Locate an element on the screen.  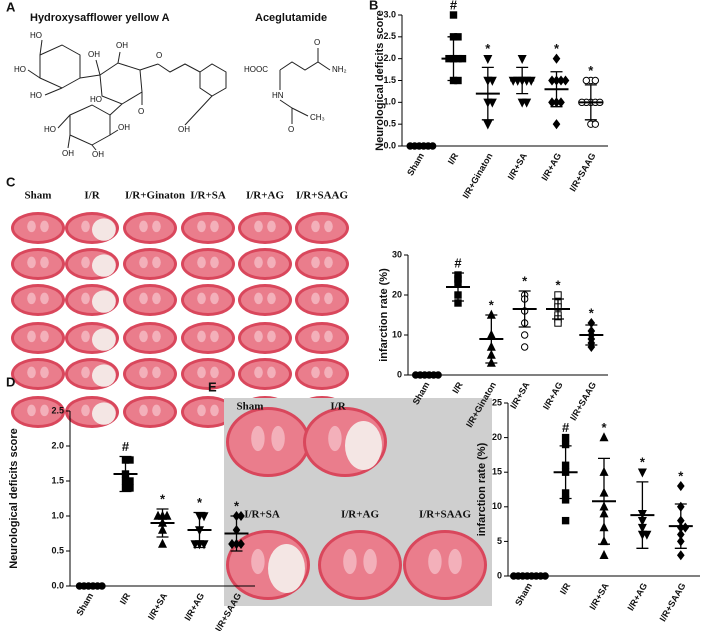
y-tick-label: 30 is located at coordinates (397, 254).